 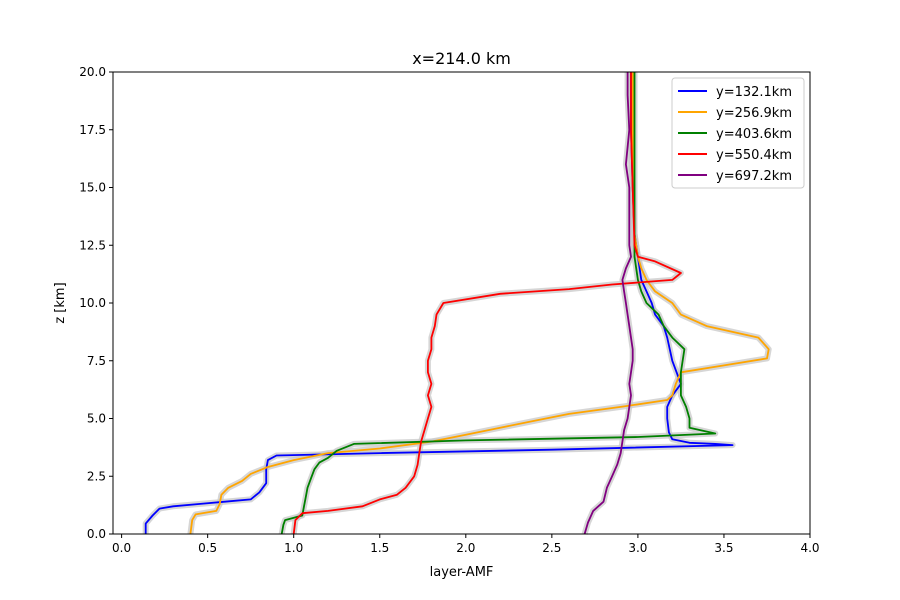 What do you see at coordinates (379, 548) in the screenshot?
I see `x-tick-label: 1.5` at bounding box center [379, 548].